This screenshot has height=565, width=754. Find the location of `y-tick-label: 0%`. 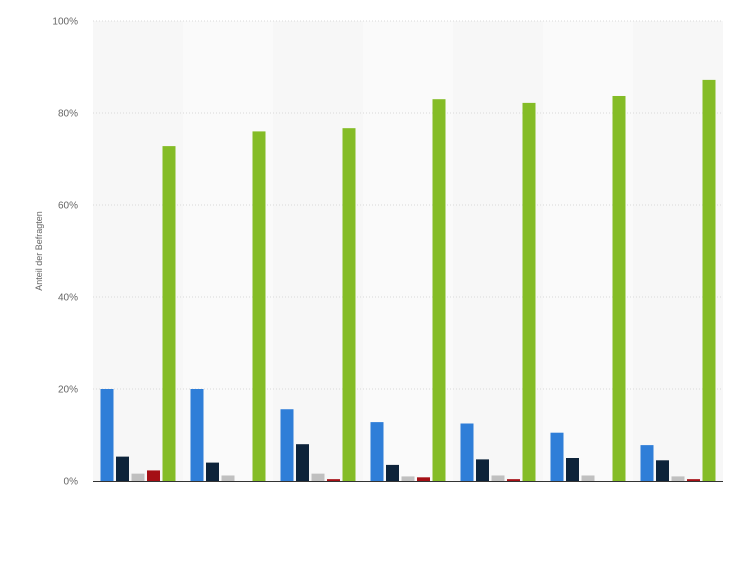

y-tick-label: 0% is located at coordinates (71, 482).